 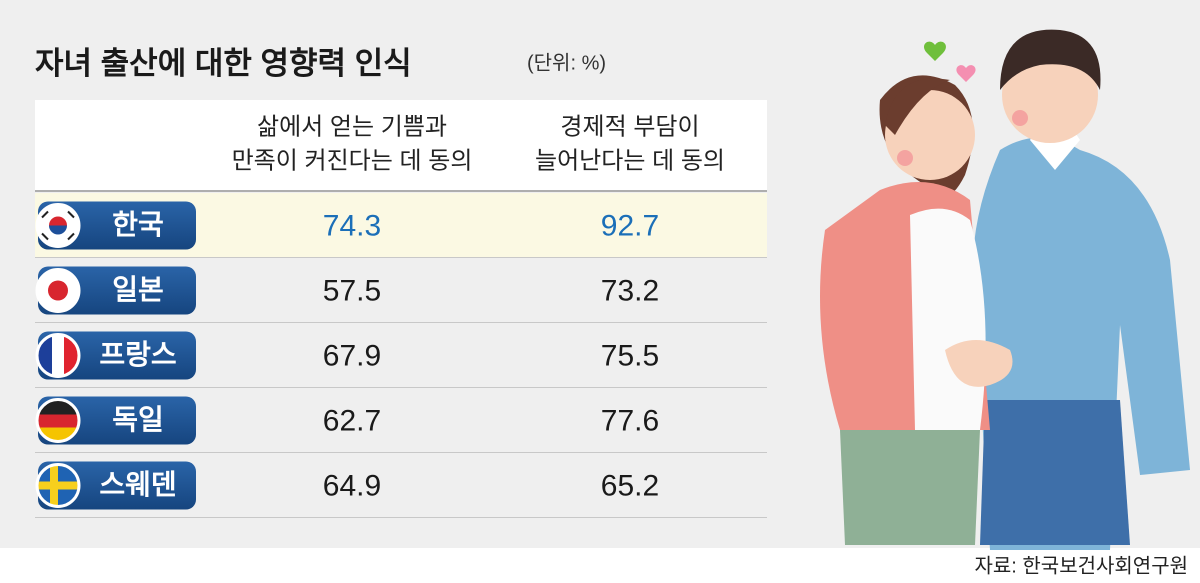 What do you see at coordinates (401, 145) in the screenshot?
I see `table-header-bg` at bounding box center [401, 145].